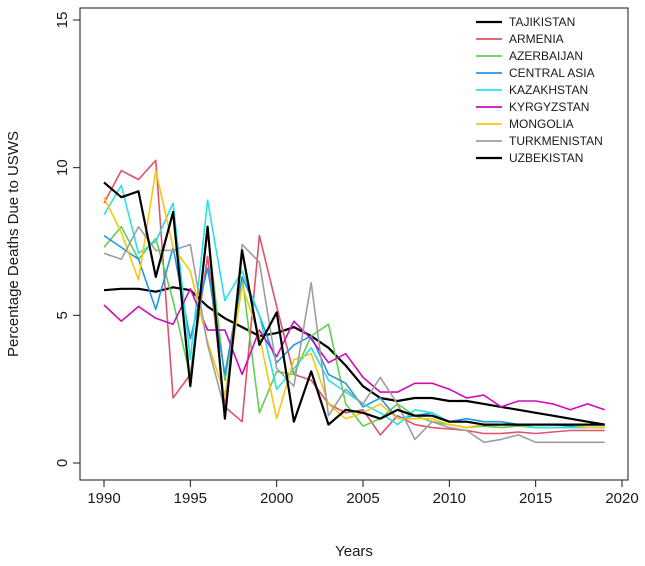 This screenshot has height=566, width=645. I want to click on y-tick-label: 15, so click(62, 20).